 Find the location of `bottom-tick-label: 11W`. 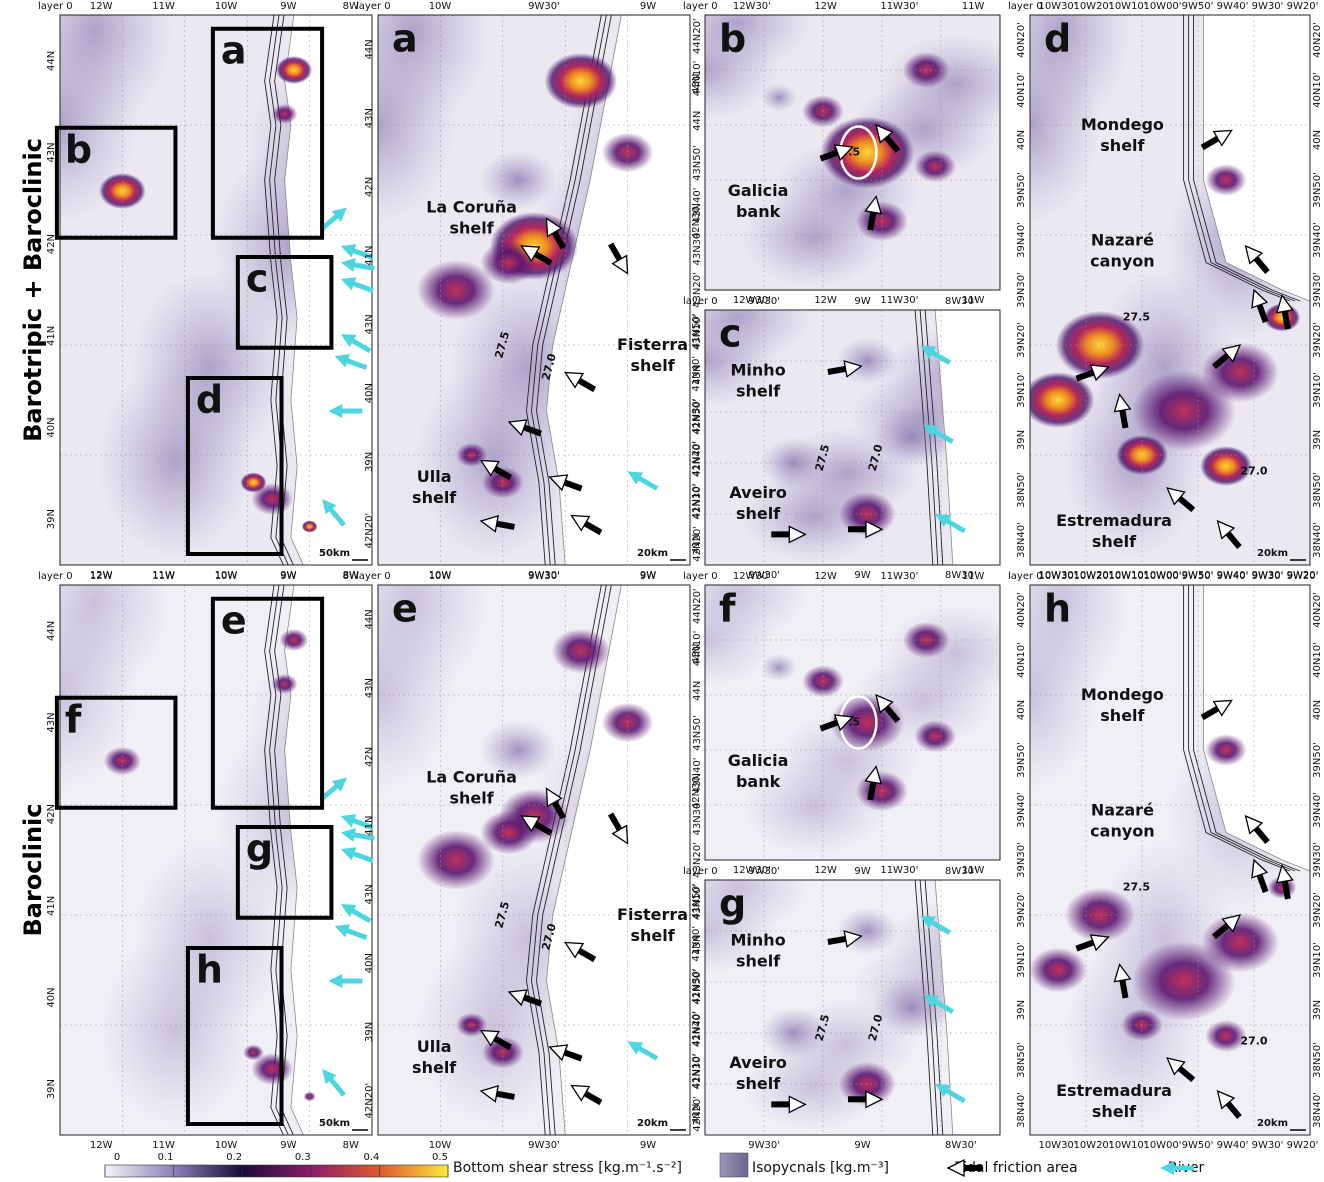

bottom-tick-label: 11W is located at coordinates (163, 575).